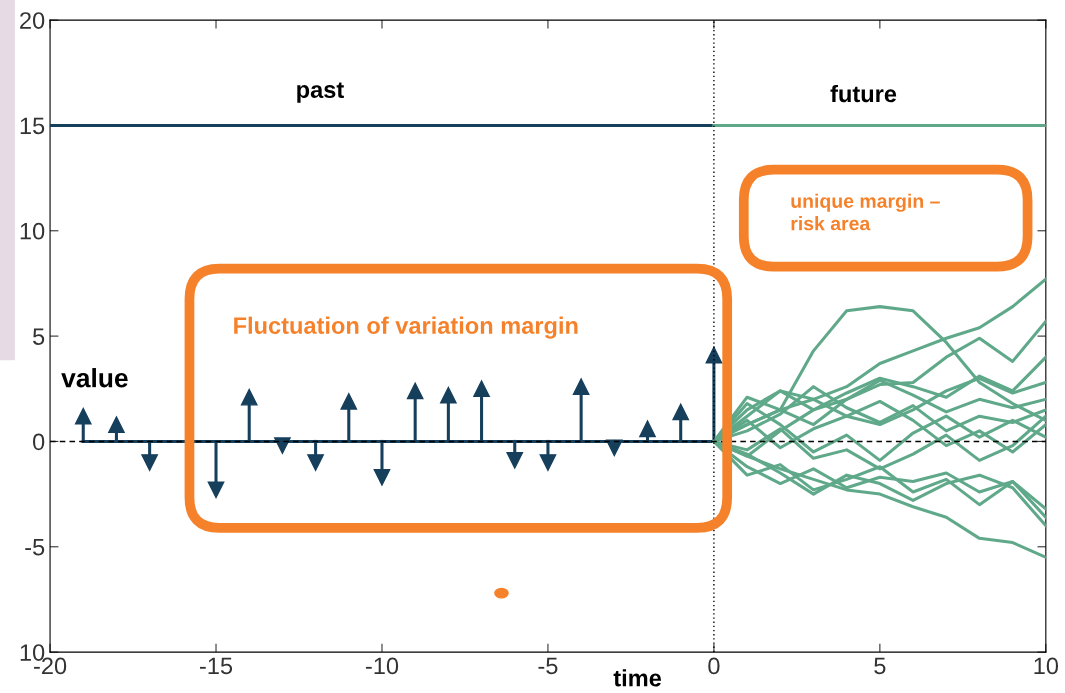 This screenshot has width=1065, height=693. What do you see at coordinates (714, 666) in the screenshot?
I see `x-tick-label: 0` at bounding box center [714, 666].